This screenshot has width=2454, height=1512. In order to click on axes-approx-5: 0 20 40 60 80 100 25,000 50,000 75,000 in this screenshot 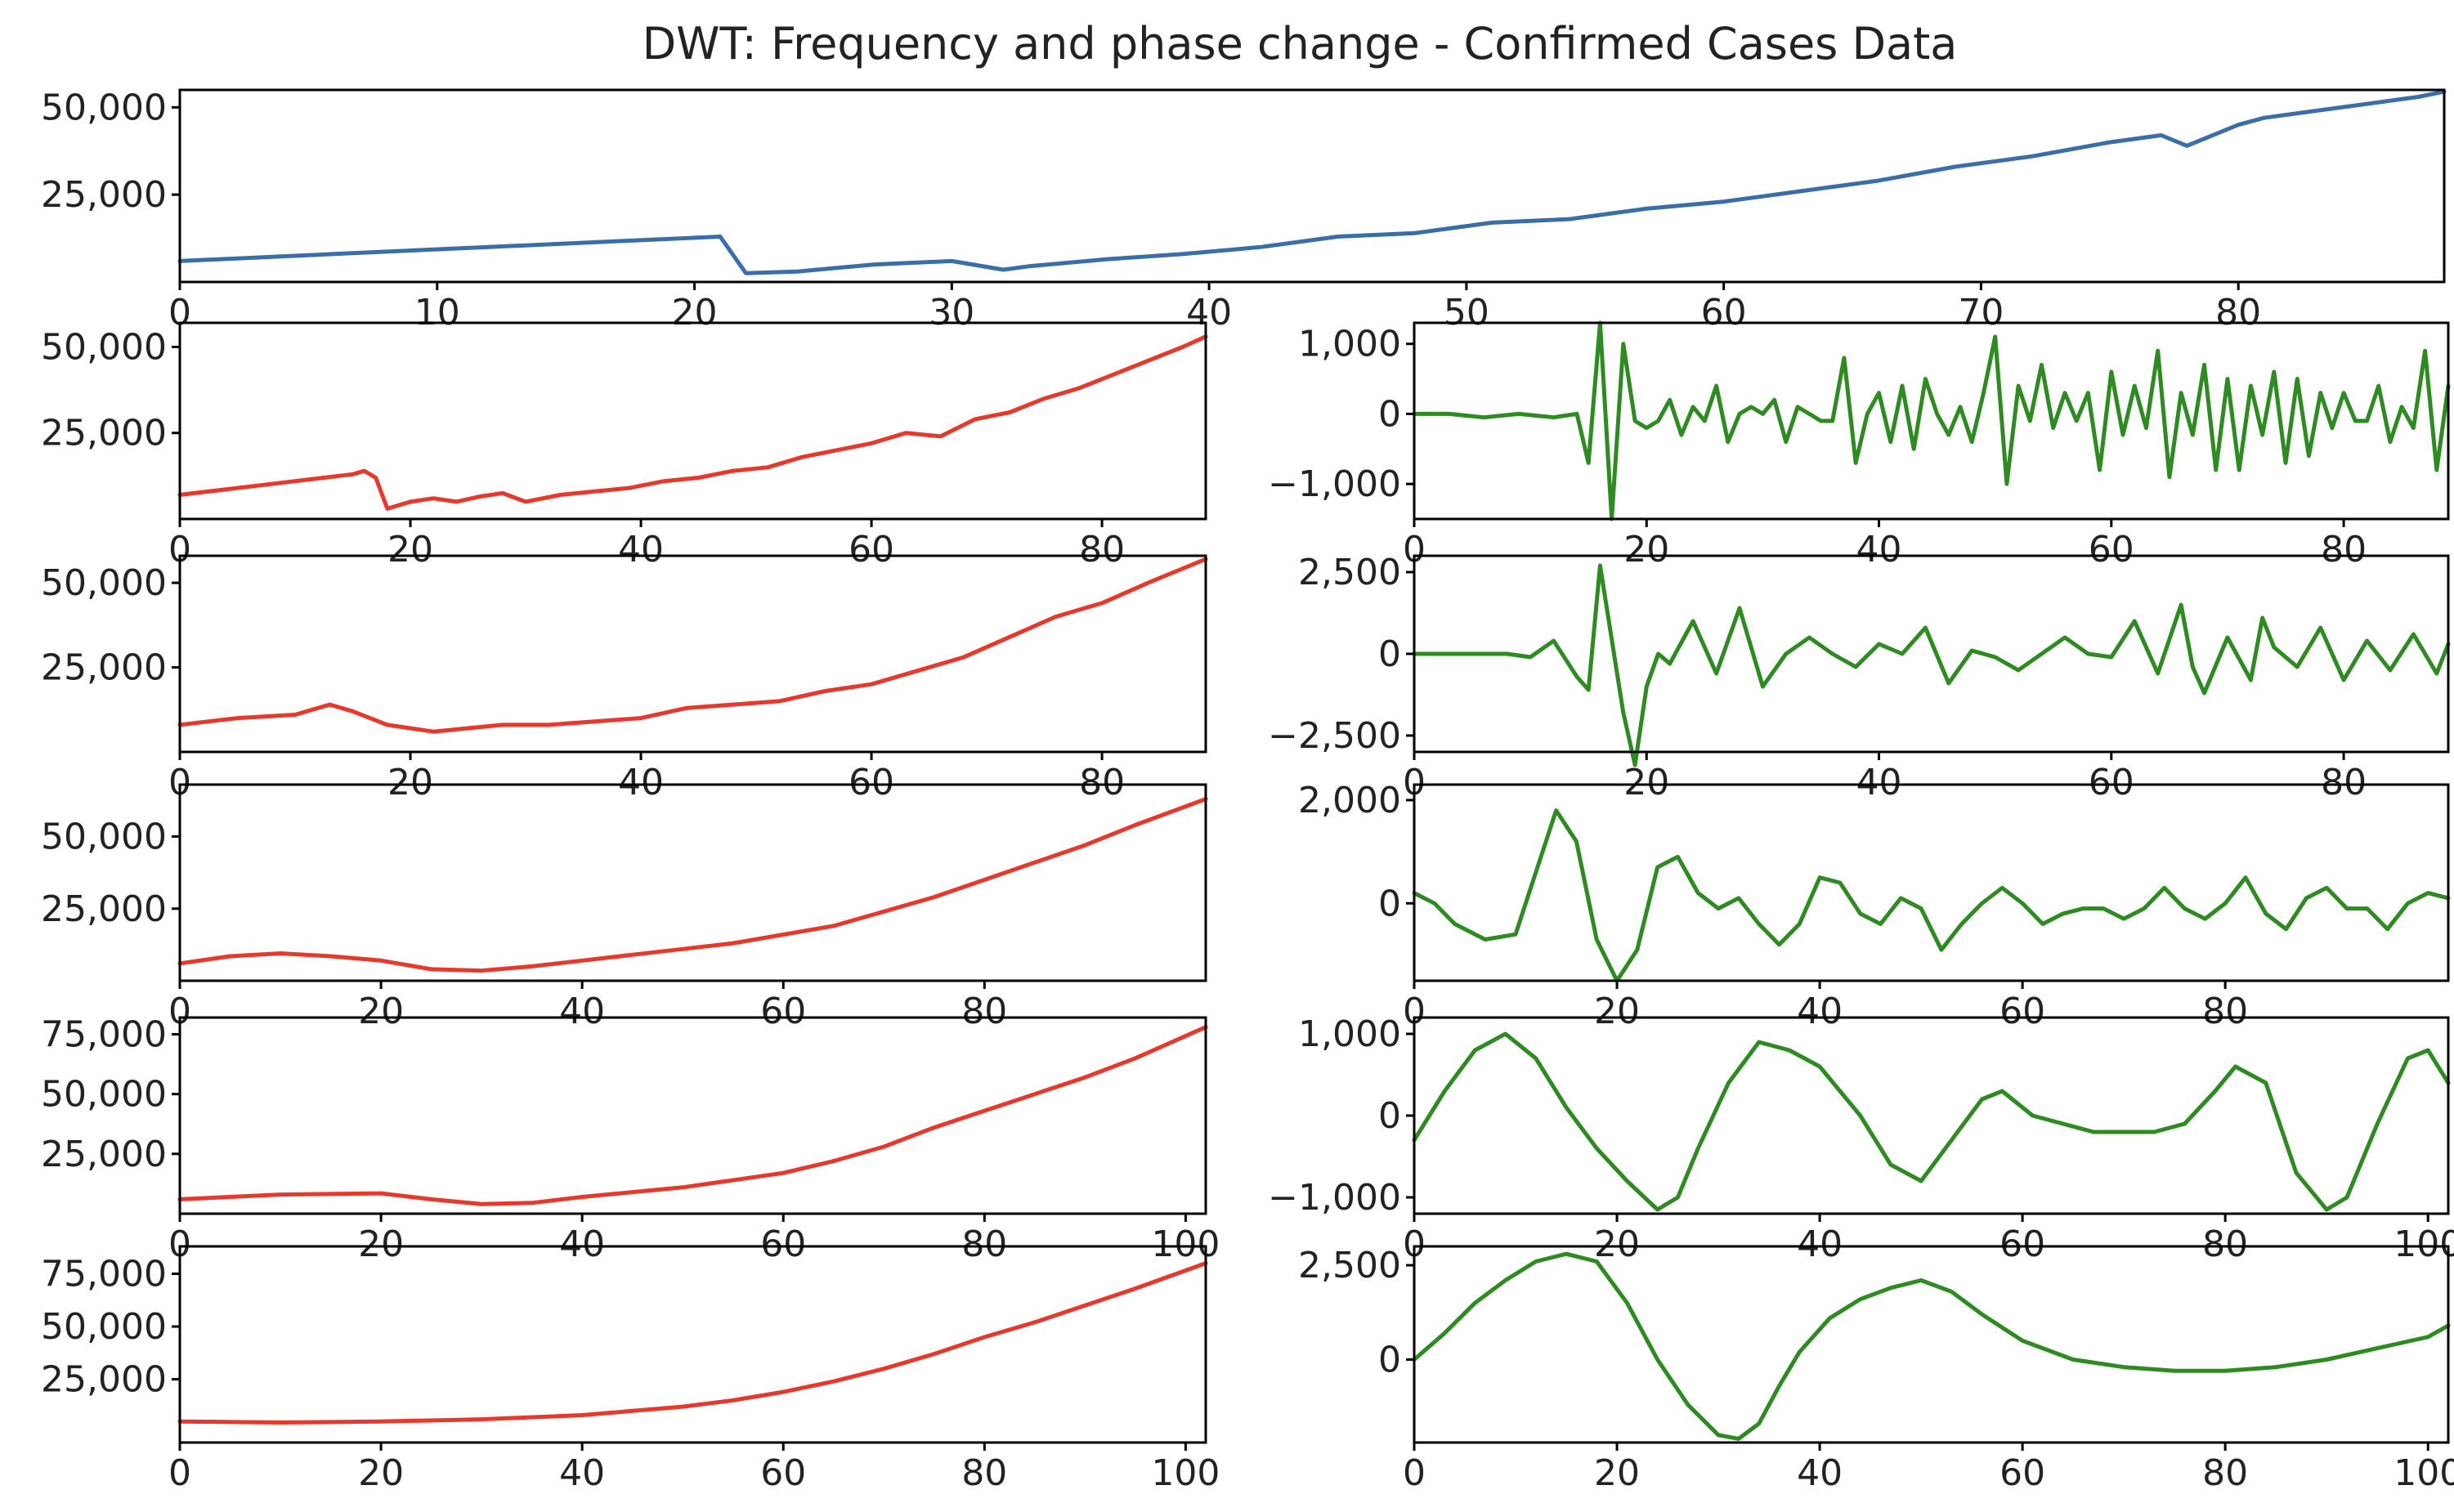, I will do `click(630, 1369)`.